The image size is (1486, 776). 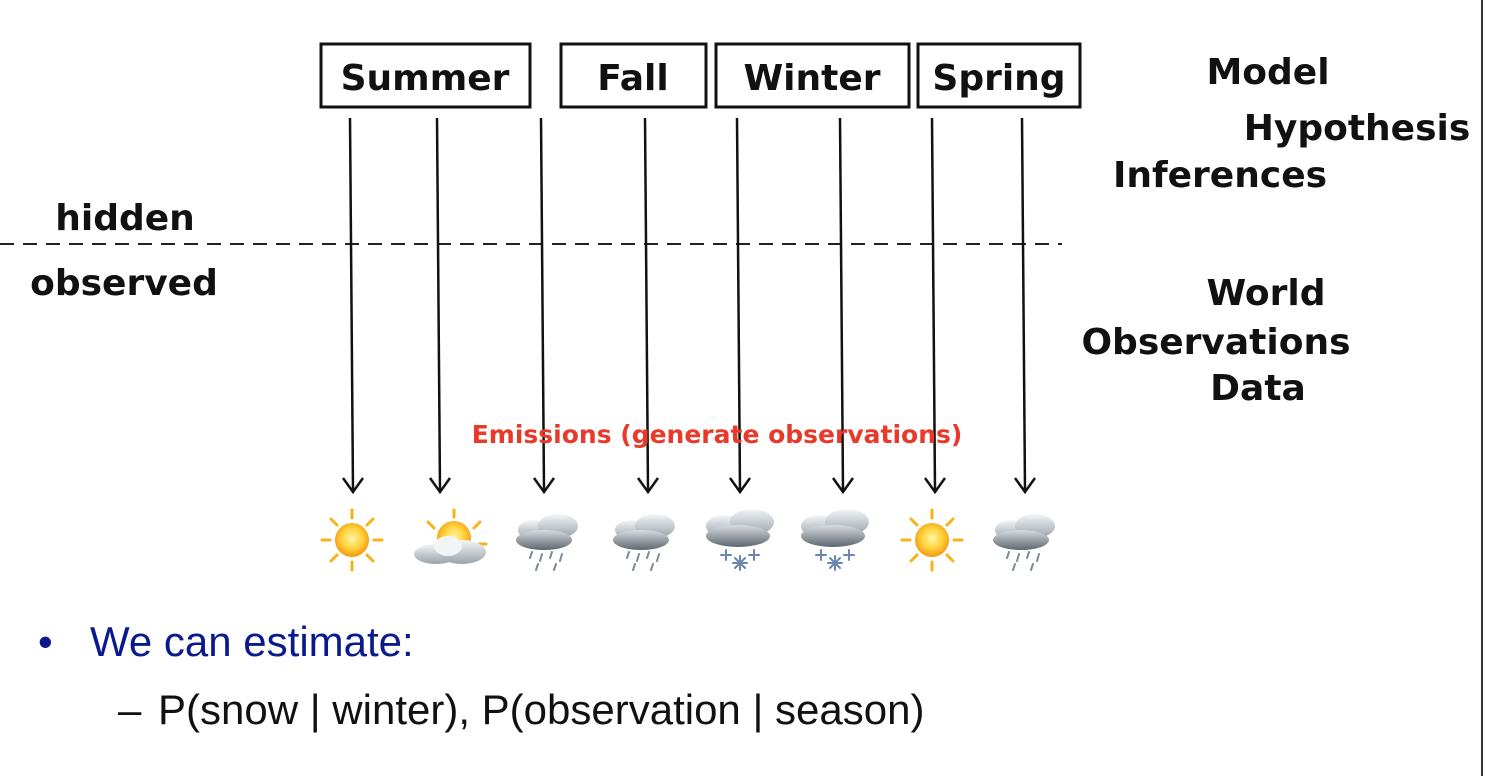 What do you see at coordinates (1265, 293) in the screenshot?
I see `world-label: World` at bounding box center [1265, 293].